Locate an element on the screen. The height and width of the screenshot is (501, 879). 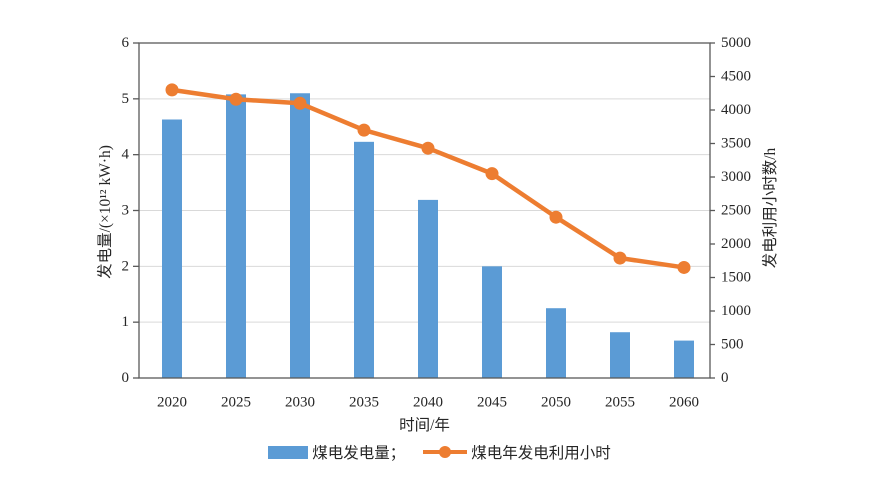
x-tick-label: 2035 is located at coordinates (364, 403).